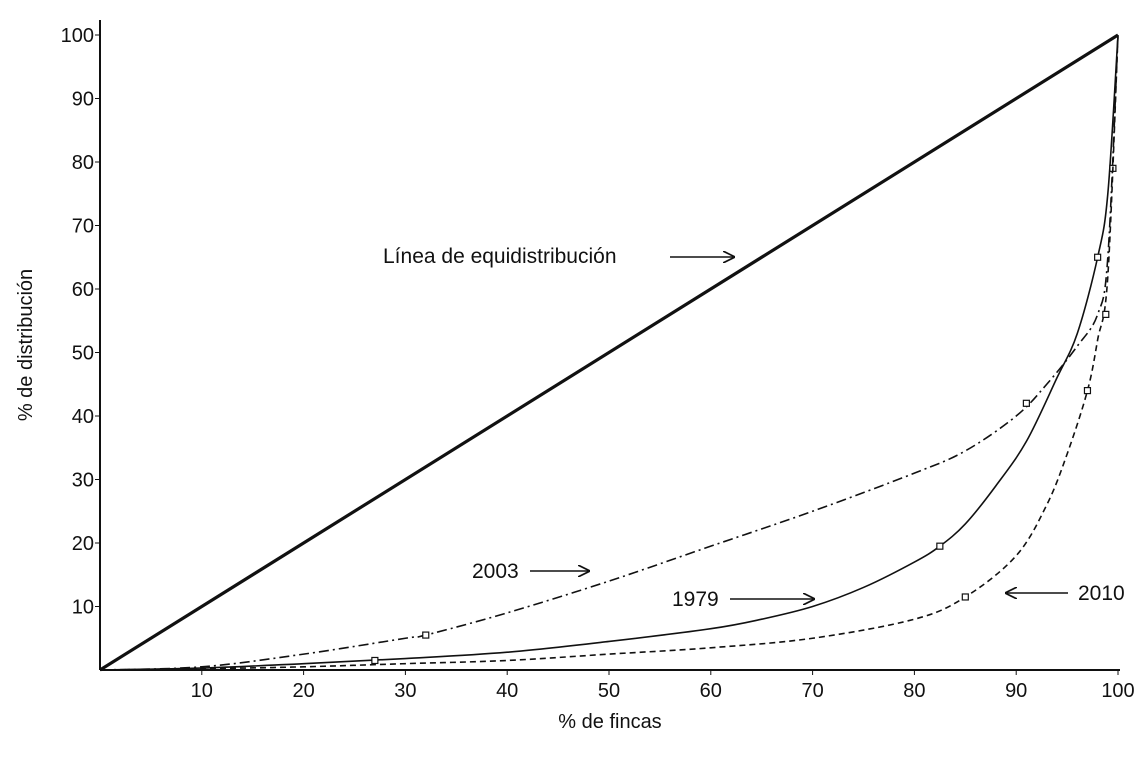 The image size is (1147, 759). I want to click on x-tick-labels: 10 20 30 40 50 60 70 80 90 100, so click(663, 686).